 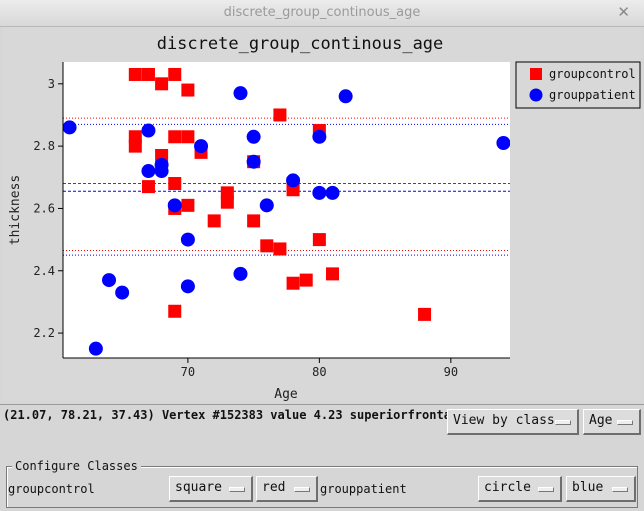 What do you see at coordinates (15, 210) in the screenshot?
I see `y-axis-label: thickness` at bounding box center [15, 210].